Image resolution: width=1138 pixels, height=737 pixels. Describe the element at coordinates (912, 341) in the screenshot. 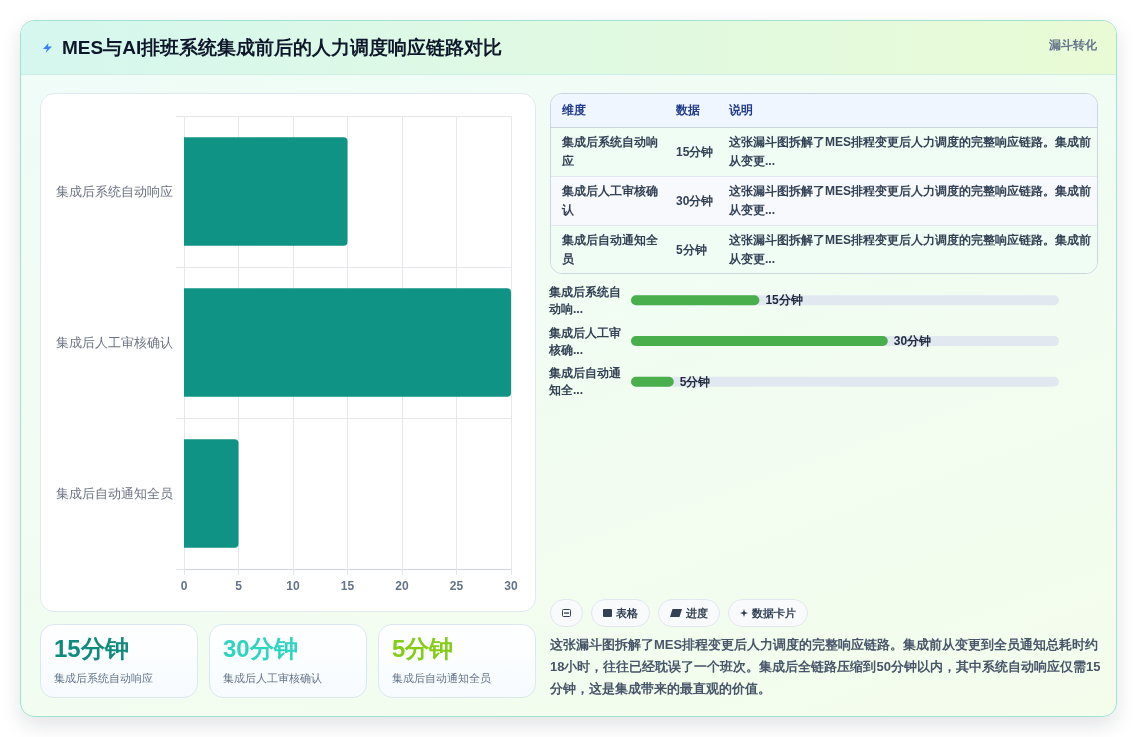

I see `data-label: 30分钟` at that location.